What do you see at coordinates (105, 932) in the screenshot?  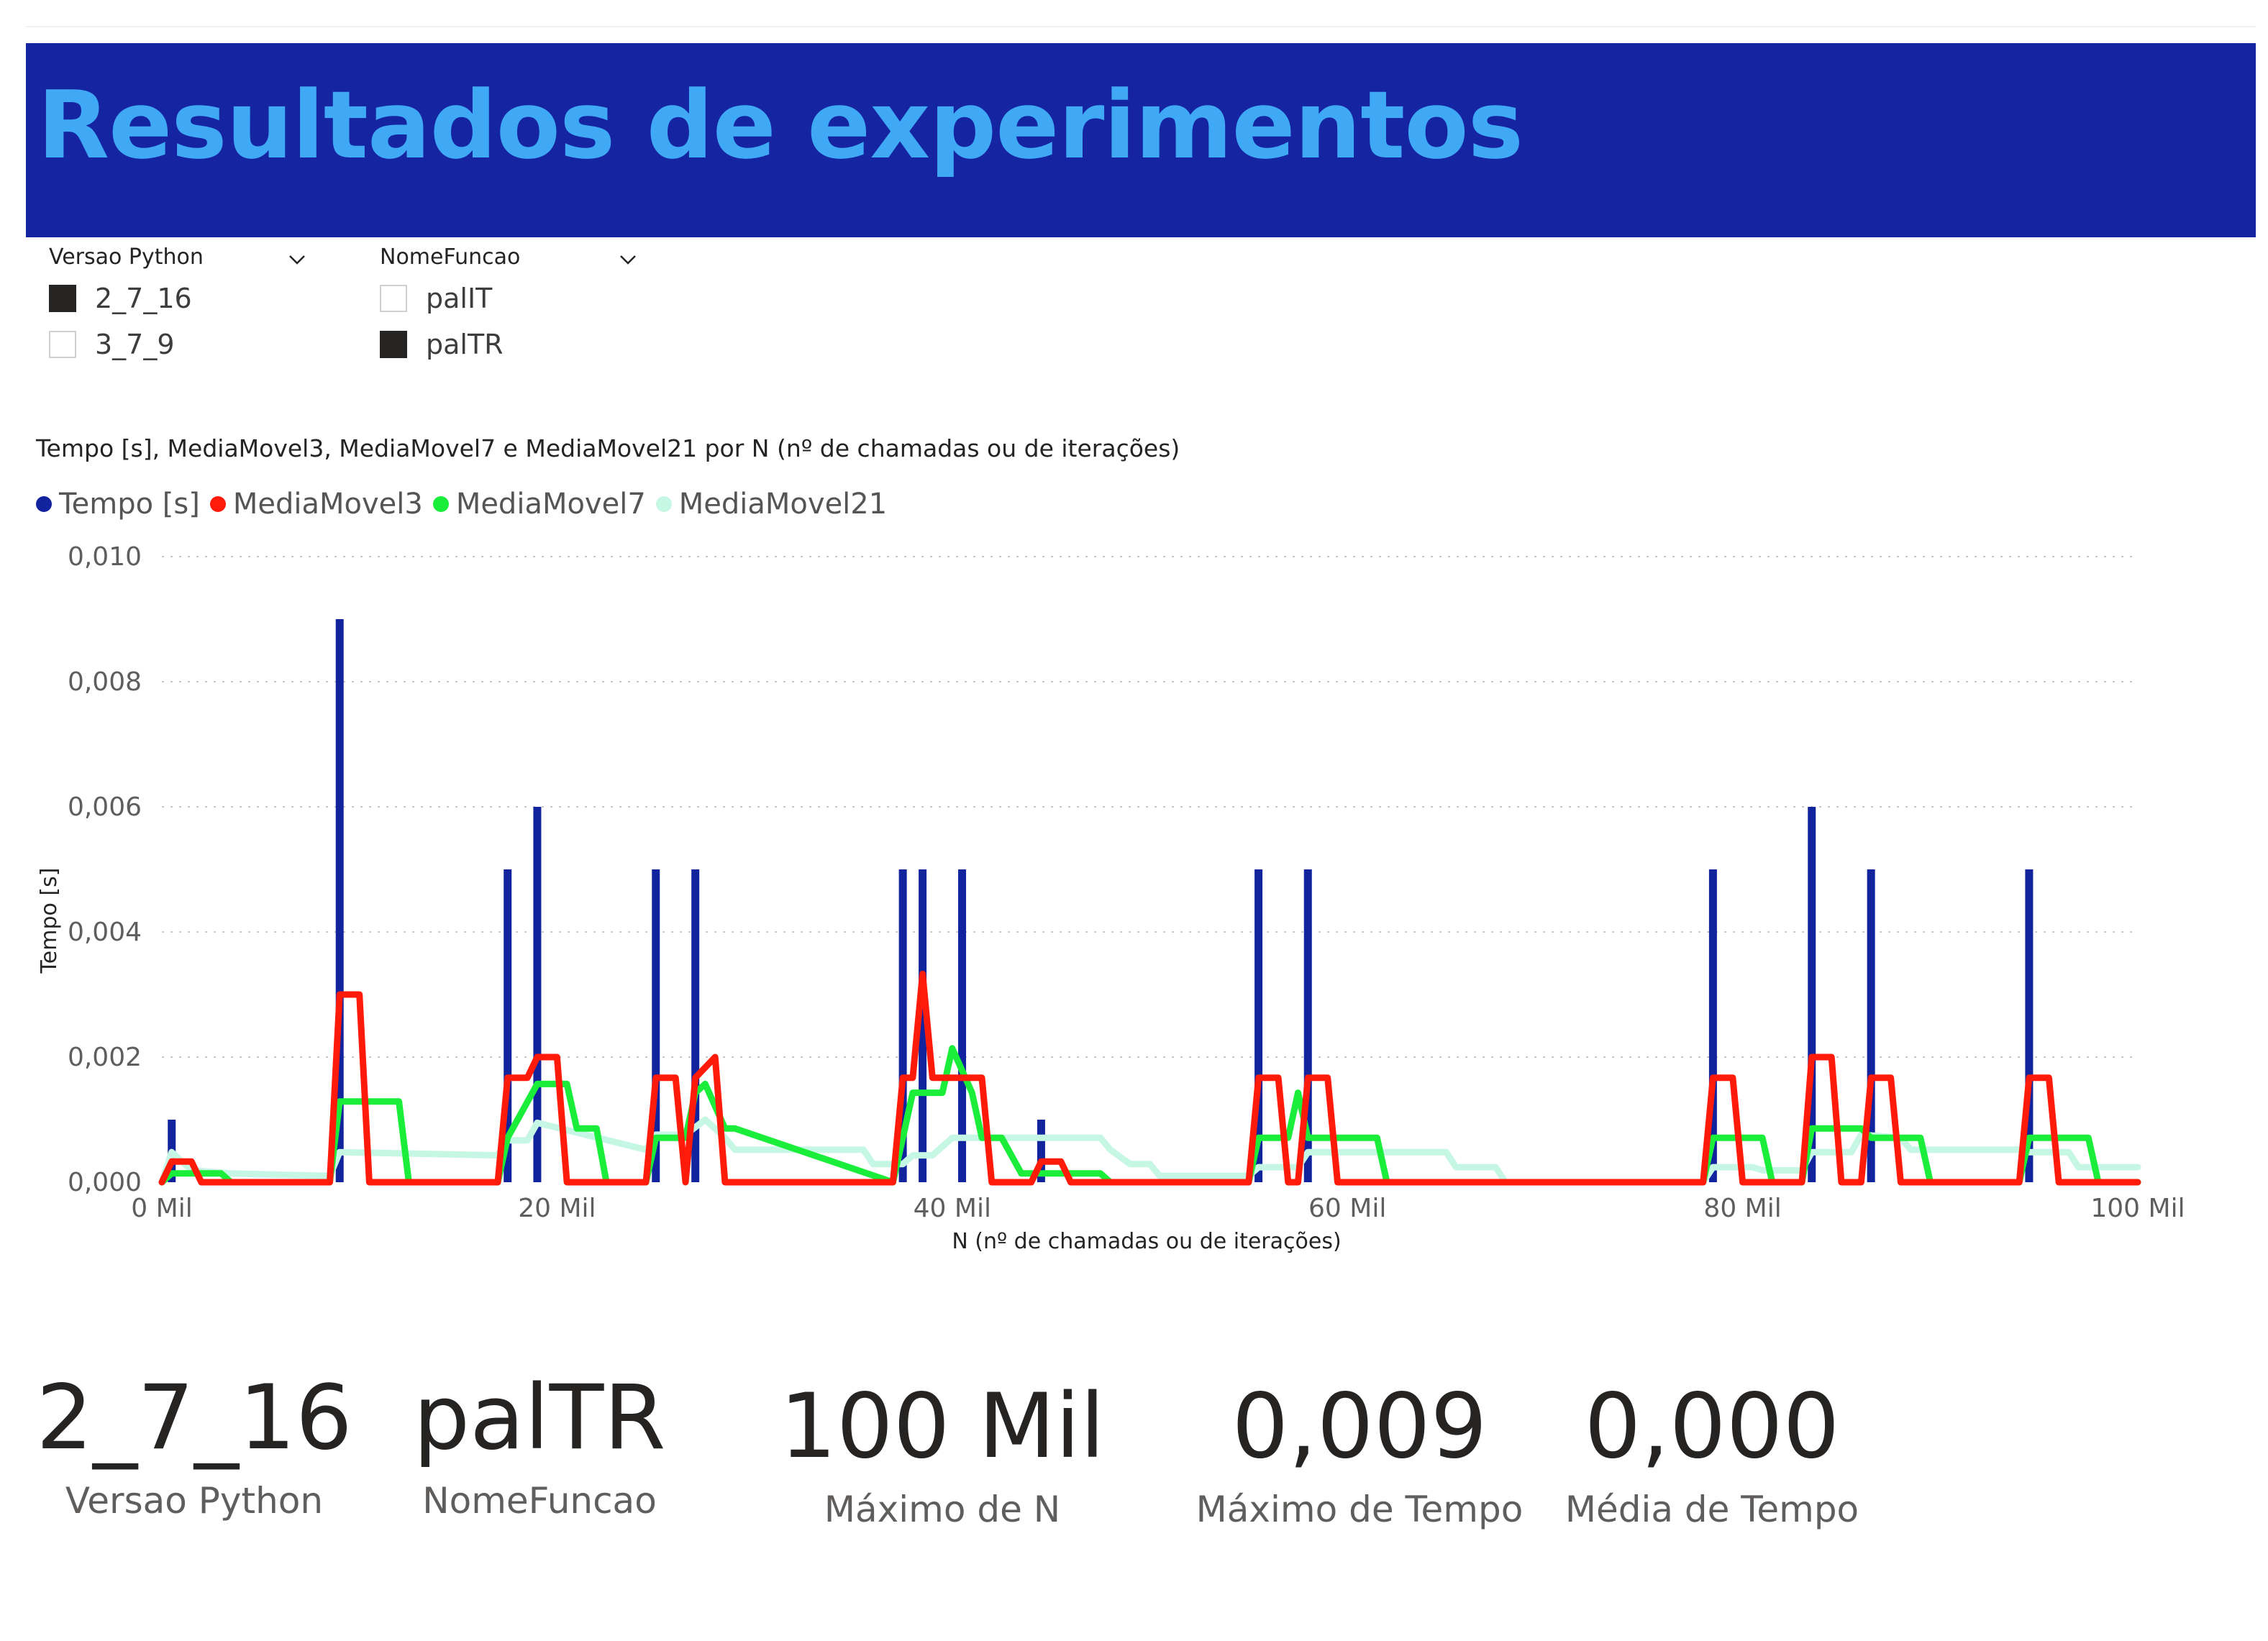 I see `y-tick-label: 0,004` at bounding box center [105, 932].